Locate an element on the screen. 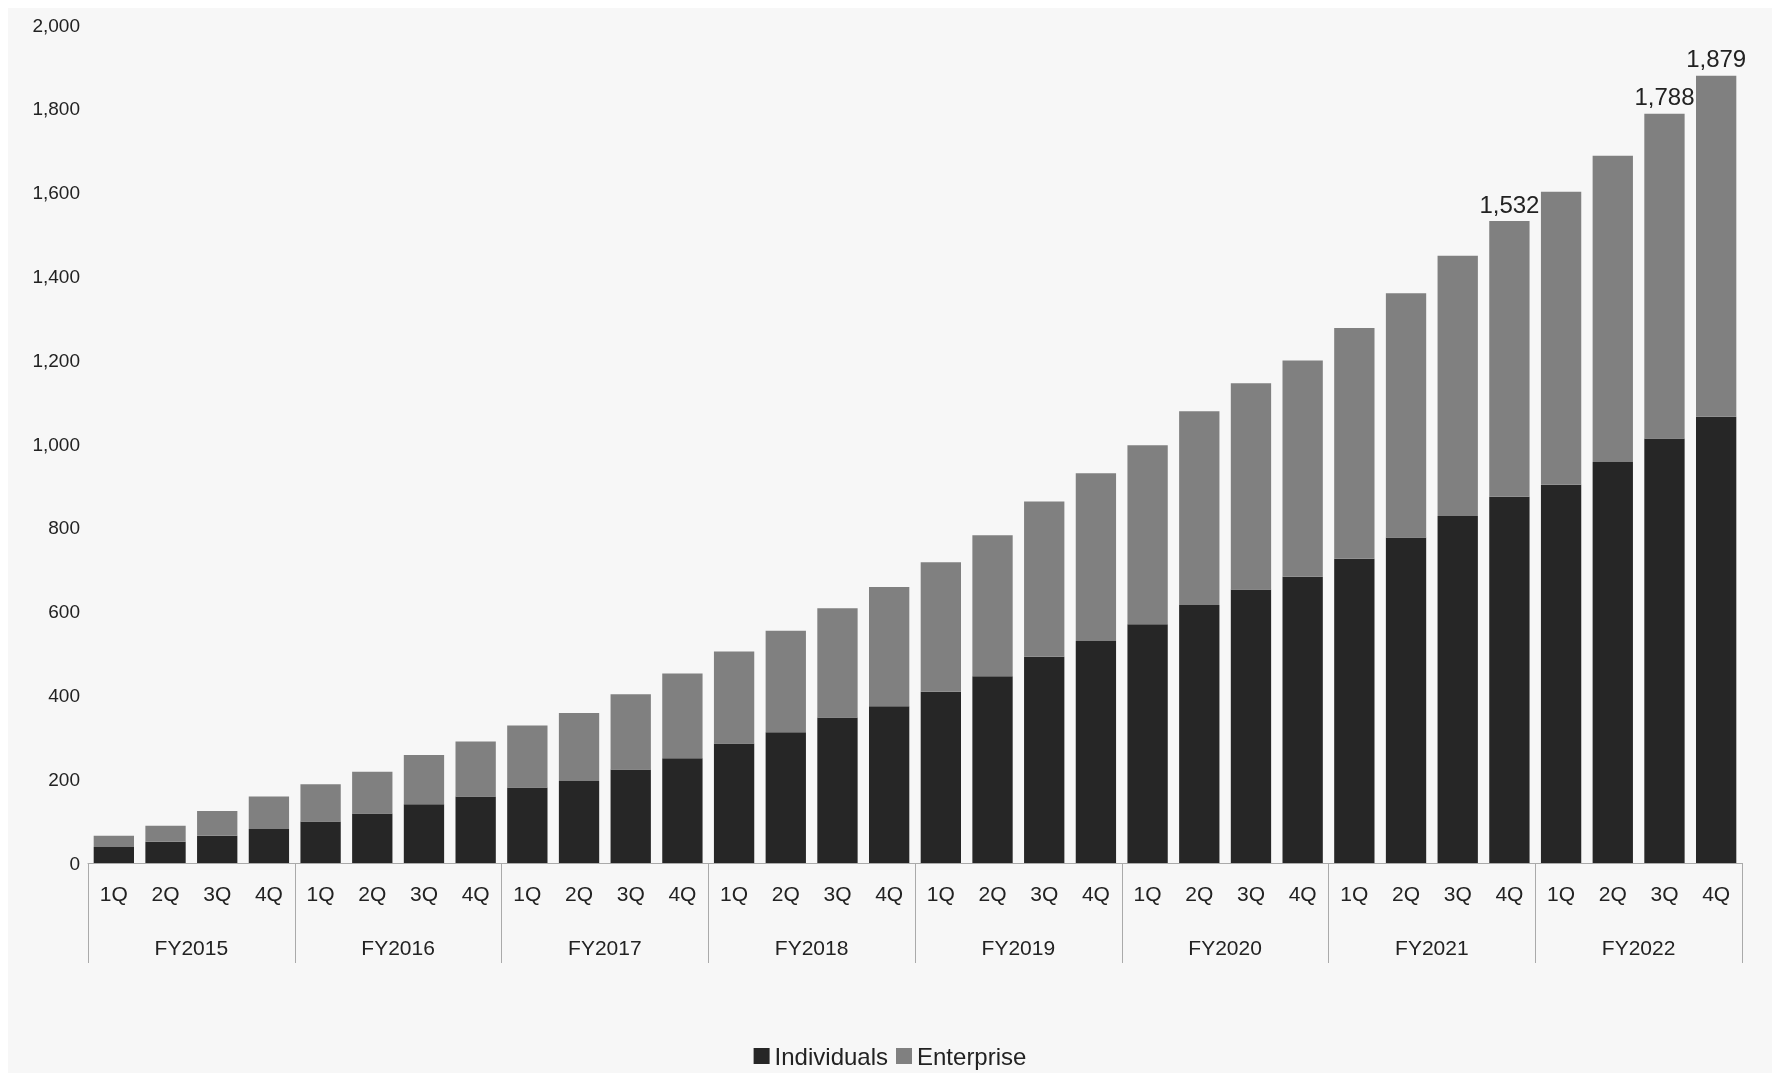 This screenshot has height=1081, width=1780. y-tick-label: 400 is located at coordinates (64, 695).